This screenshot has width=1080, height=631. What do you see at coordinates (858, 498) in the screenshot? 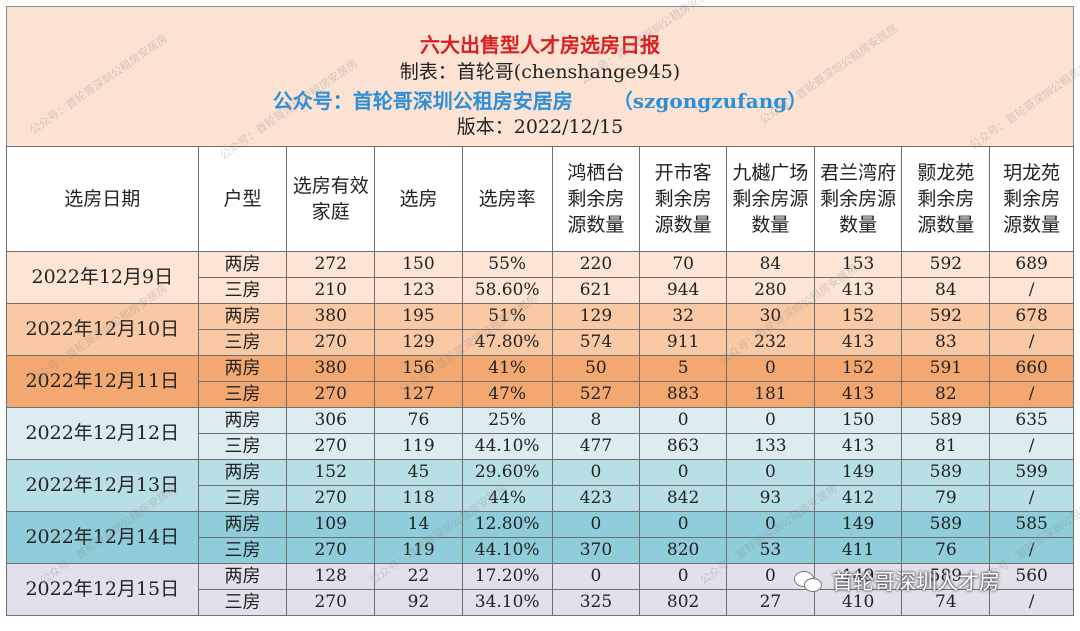
I see `value-cell: 412` at bounding box center [858, 498].